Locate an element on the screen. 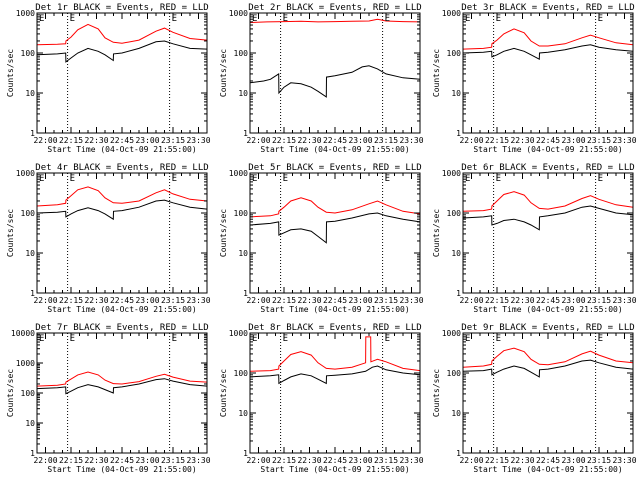 The width and height of the screenshot is (640, 480). panel-title: Det 8r BLACK = Events, RED = LLD is located at coordinates (334, 328).